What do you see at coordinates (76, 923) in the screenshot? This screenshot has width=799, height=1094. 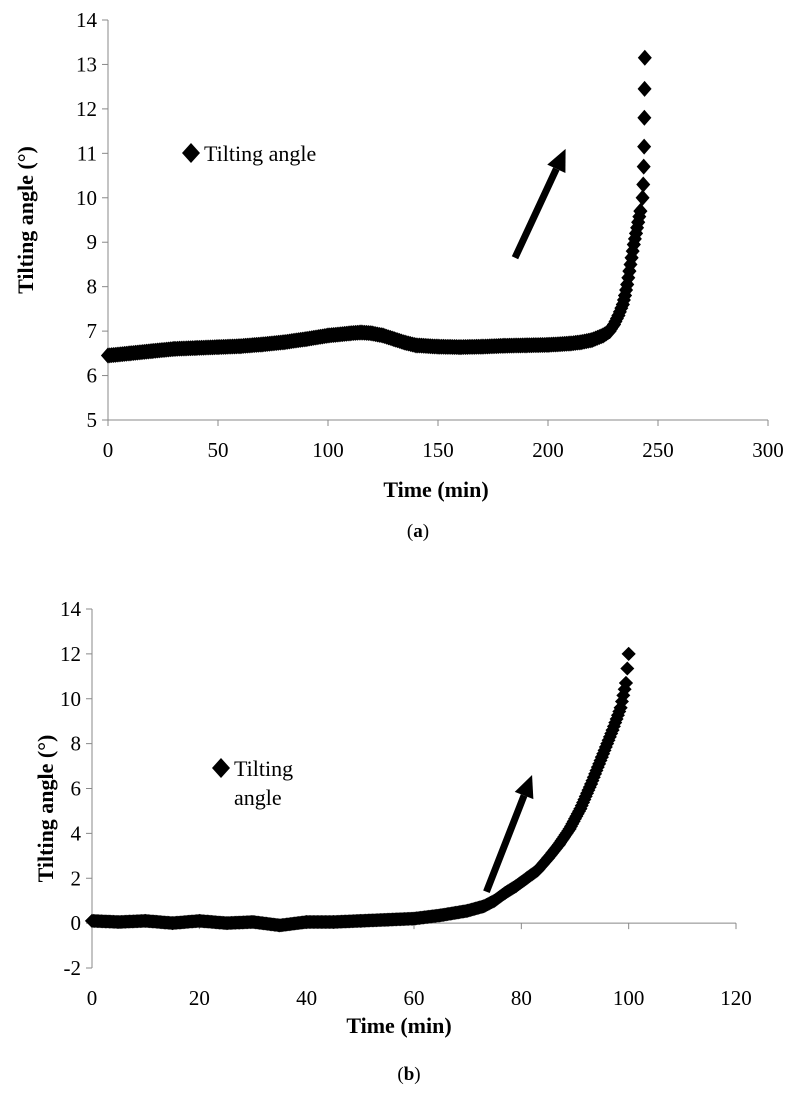 I see `y-tick-label: 0` at bounding box center [76, 923].